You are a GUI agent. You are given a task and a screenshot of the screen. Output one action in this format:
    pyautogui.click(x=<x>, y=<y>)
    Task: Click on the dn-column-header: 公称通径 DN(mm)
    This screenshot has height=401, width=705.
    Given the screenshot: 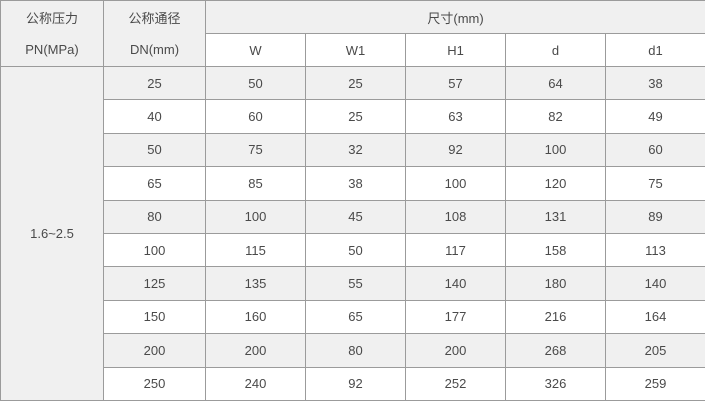 What is the action you would take?
    pyautogui.click(x=154, y=33)
    